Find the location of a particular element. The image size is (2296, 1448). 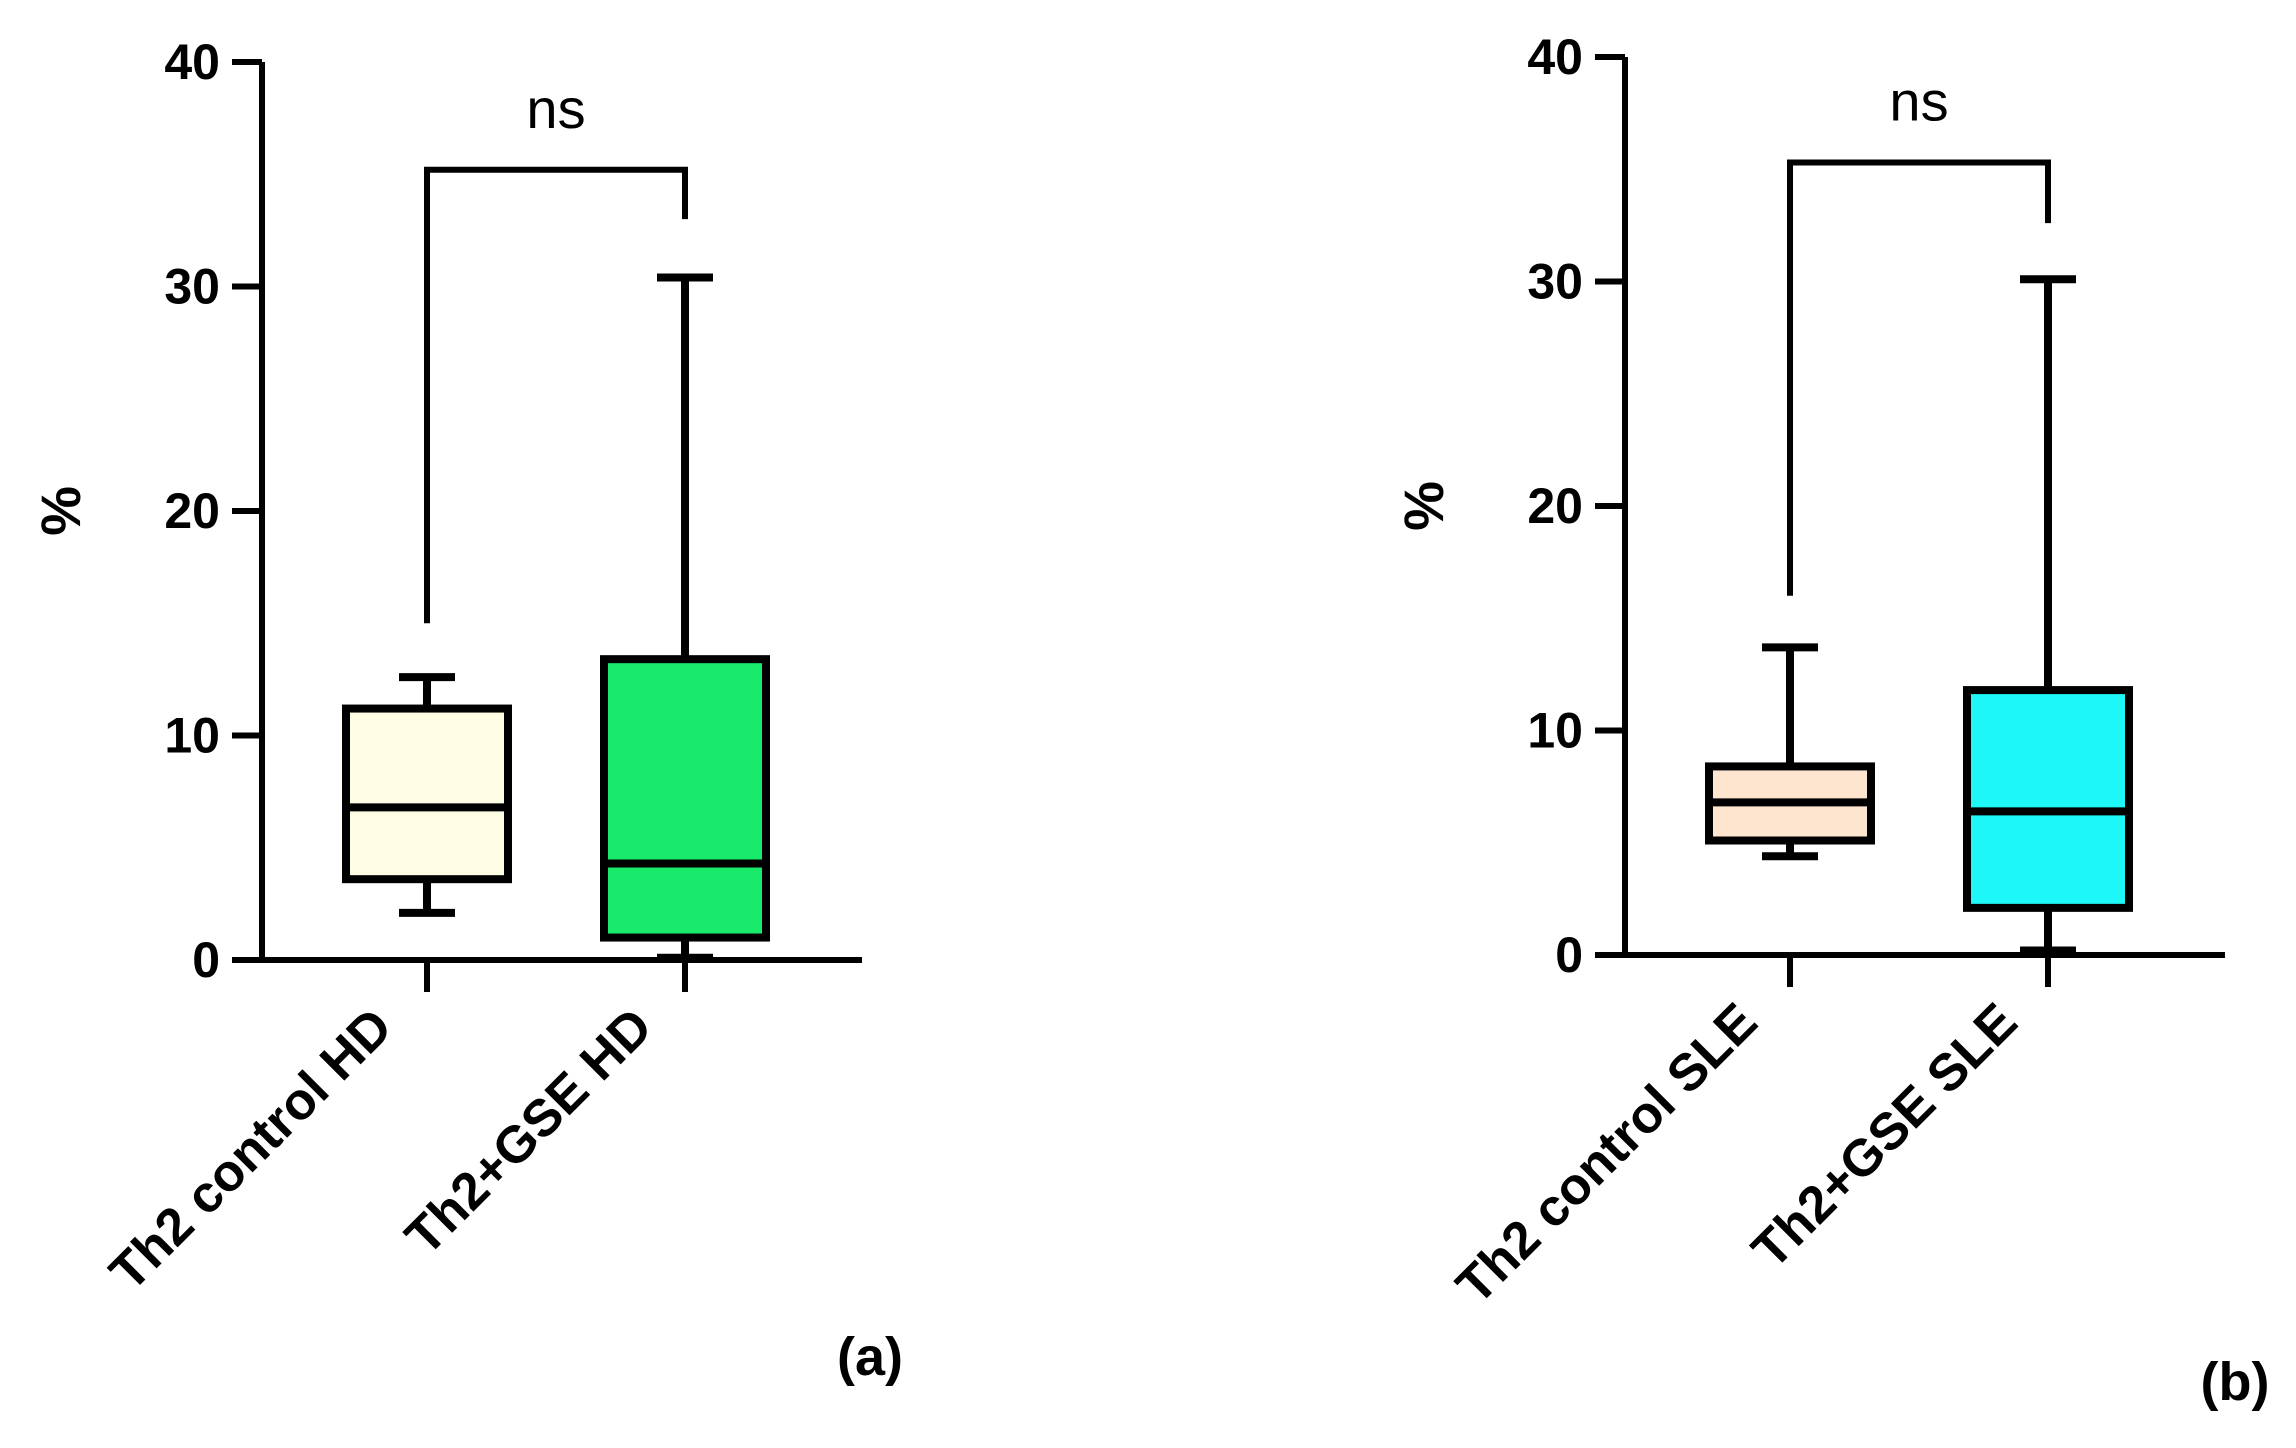

panel-b-y-axis-label: % is located at coordinates (1423, 506).